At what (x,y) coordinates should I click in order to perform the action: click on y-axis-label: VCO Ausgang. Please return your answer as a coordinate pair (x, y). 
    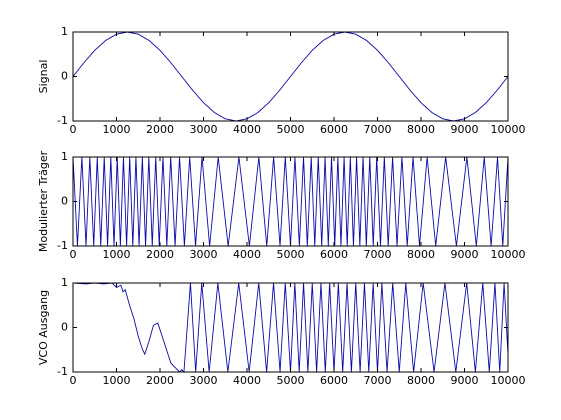
    Looking at the image, I should click on (43, 327).